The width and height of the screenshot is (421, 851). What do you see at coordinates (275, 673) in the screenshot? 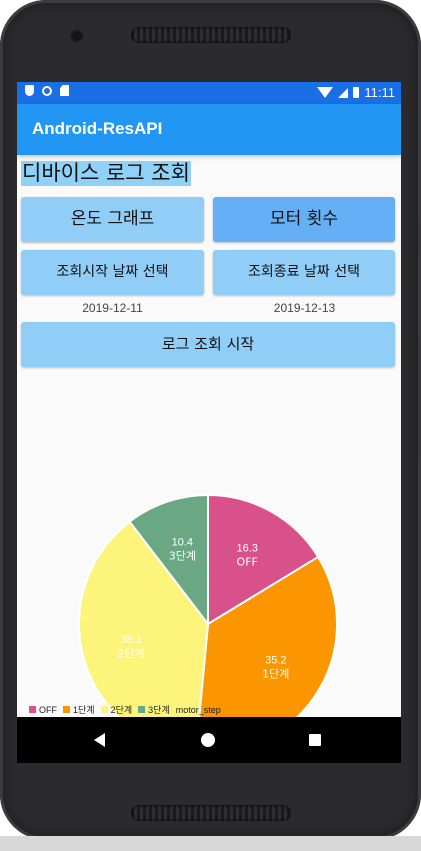
I see `slice-category-label: 1단계` at bounding box center [275, 673].